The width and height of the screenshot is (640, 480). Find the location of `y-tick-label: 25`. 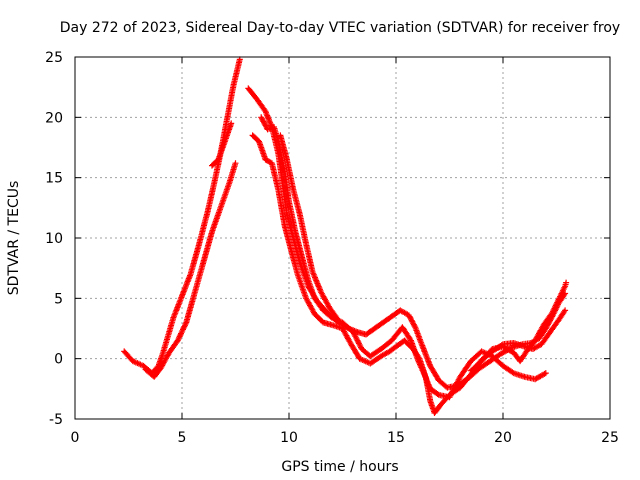

y-tick-label: 25 is located at coordinates (54, 58).